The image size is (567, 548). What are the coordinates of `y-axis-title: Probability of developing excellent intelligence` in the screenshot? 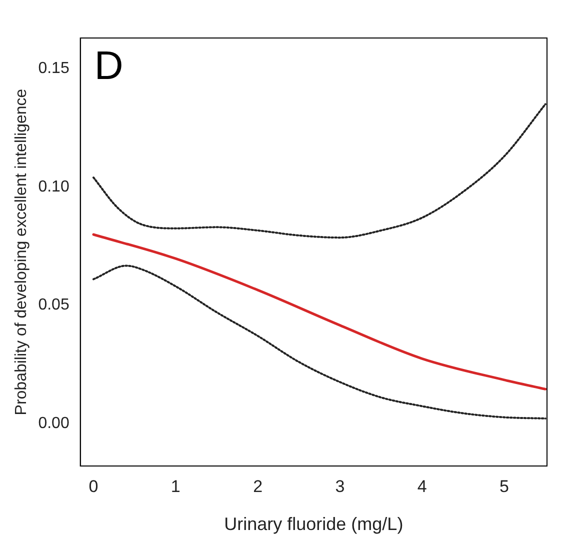 It's located at (21, 252).